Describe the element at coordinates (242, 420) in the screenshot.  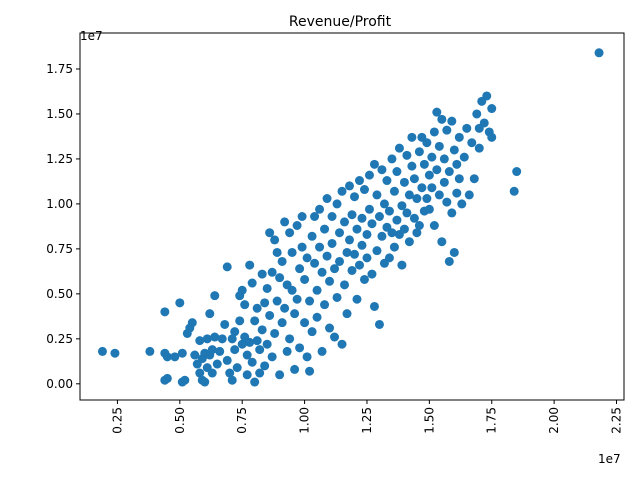
I see `x-tick-label: 0.75` at that location.